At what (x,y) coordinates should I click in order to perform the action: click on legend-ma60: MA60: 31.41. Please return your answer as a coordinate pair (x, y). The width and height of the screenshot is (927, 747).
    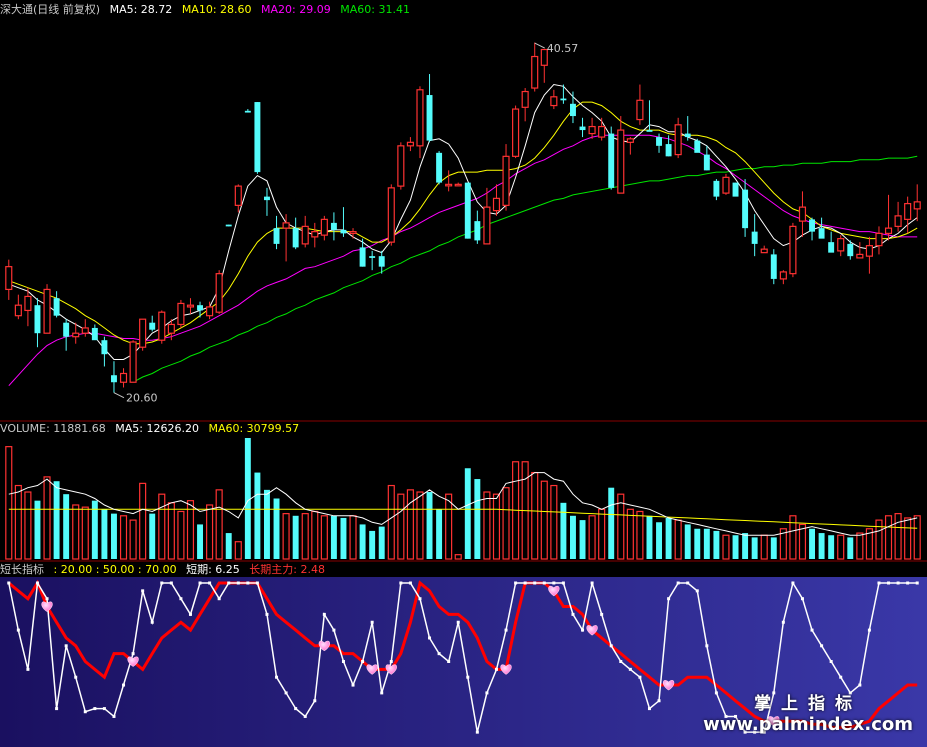
    Looking at the image, I should click on (375, 9).